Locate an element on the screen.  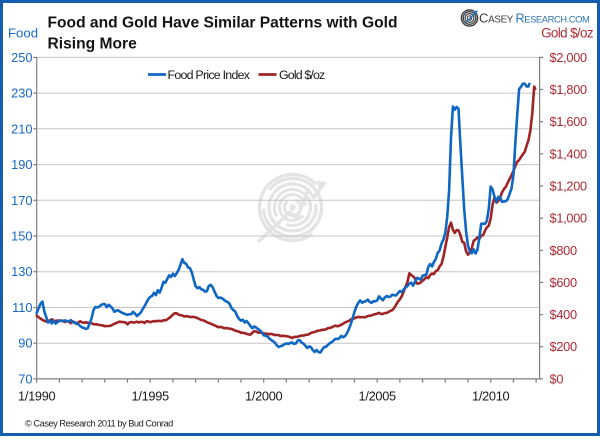
svg-text: $1,600 is located at coordinates (569, 121).